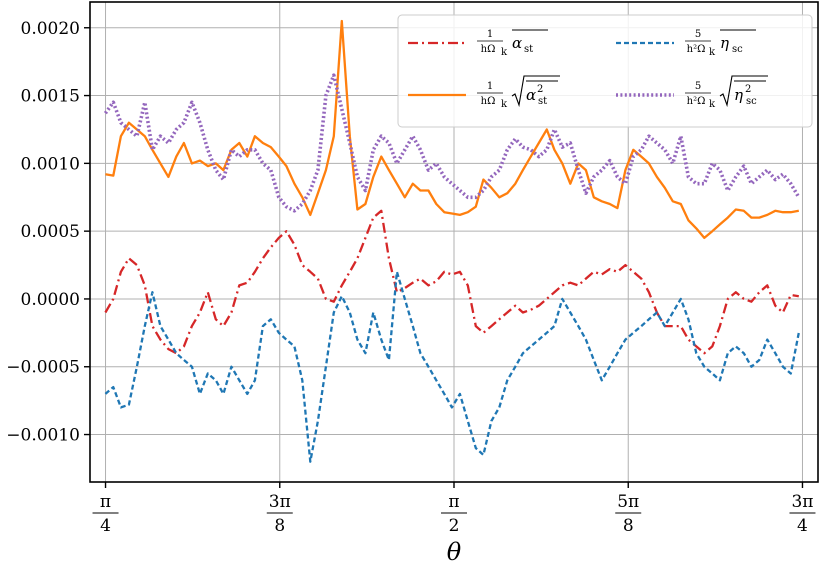  What do you see at coordinates (43, 368) in the screenshot?
I see `y-tick-label: −0.0005` at bounding box center [43, 368].